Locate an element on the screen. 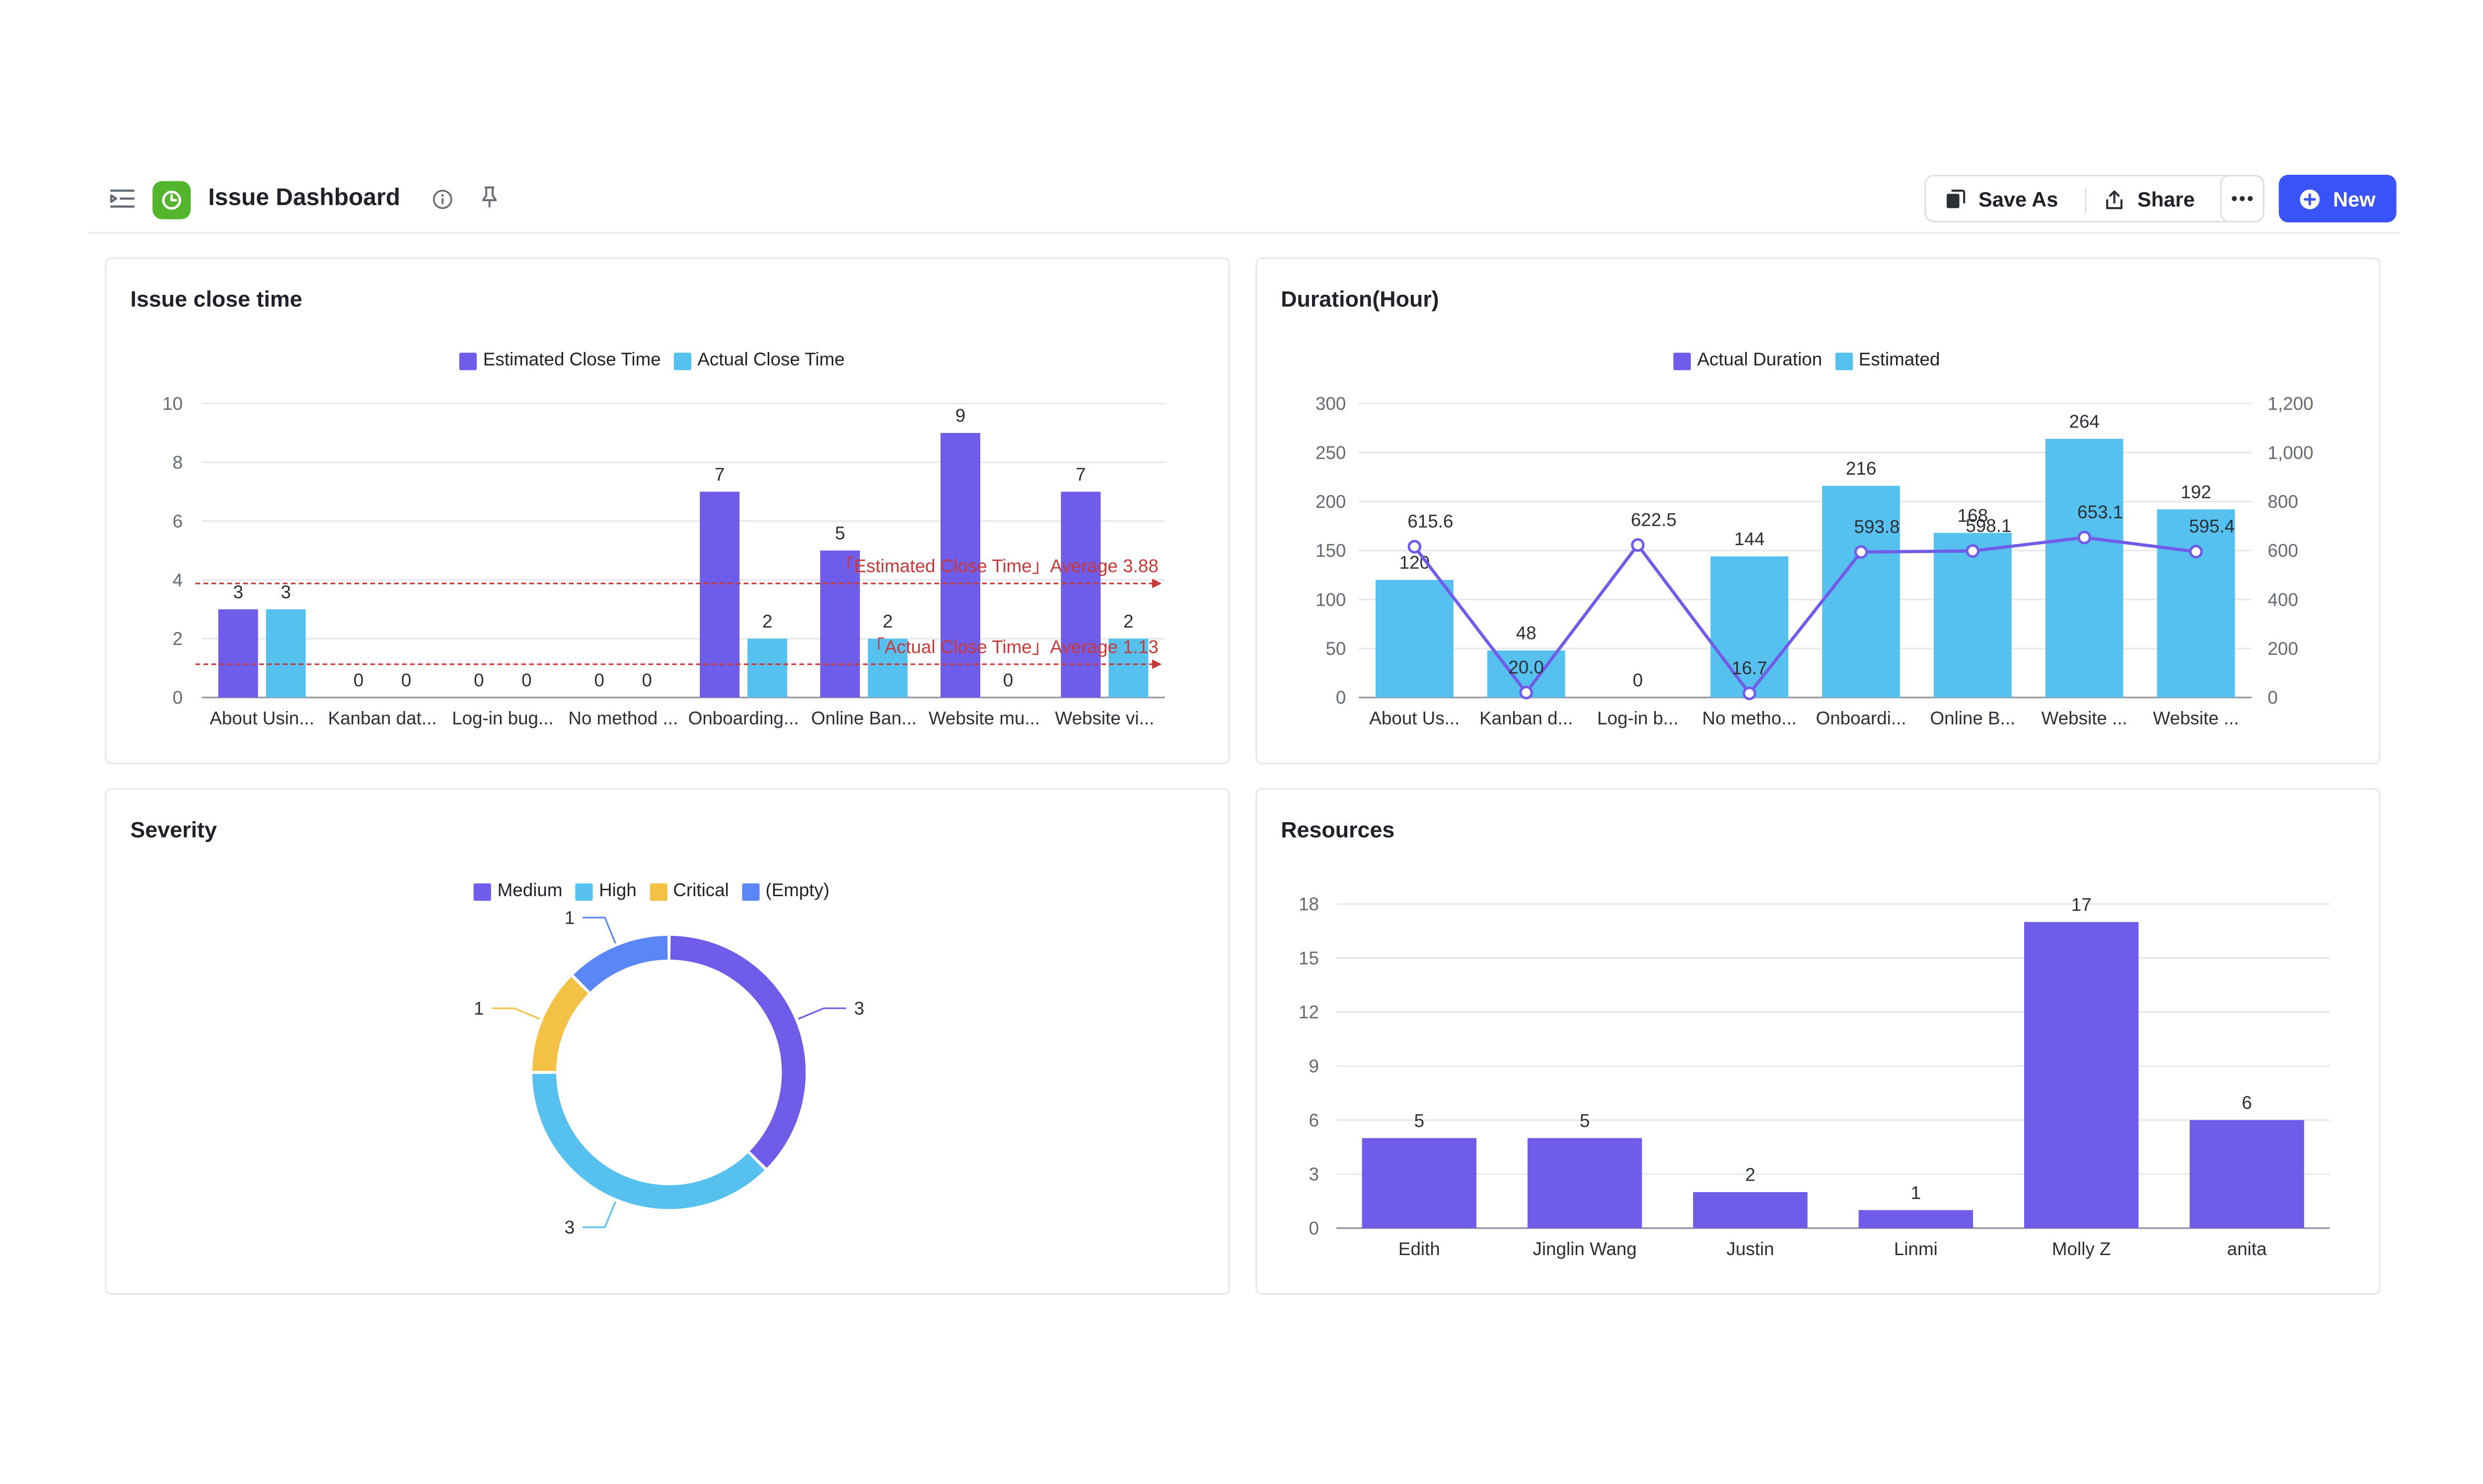 The image size is (2483, 1484). new-button: New is located at coordinates (2337, 198).